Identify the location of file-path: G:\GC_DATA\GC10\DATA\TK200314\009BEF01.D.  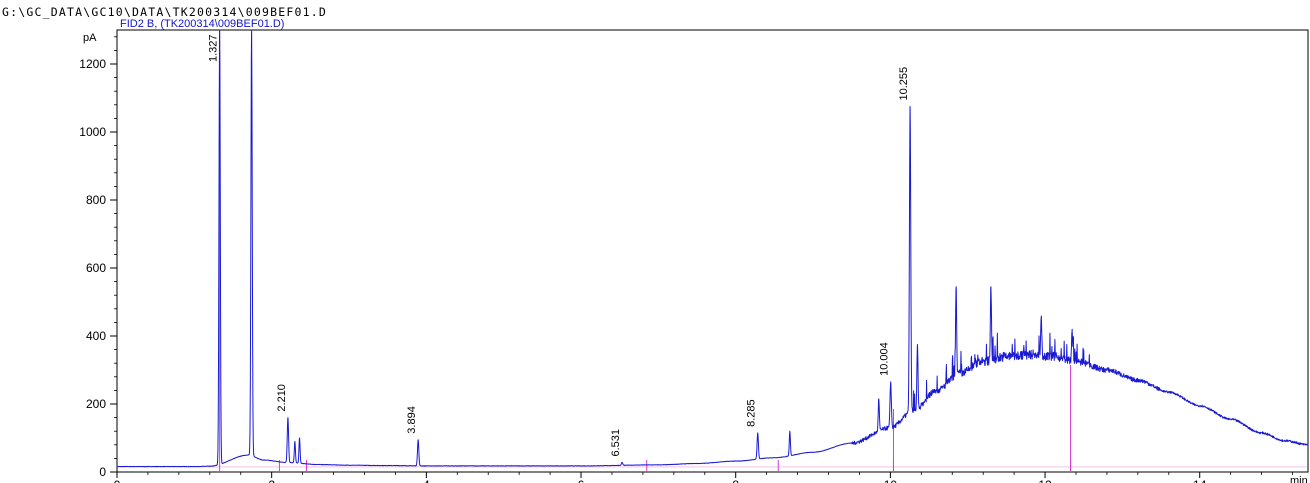
(164, 12).